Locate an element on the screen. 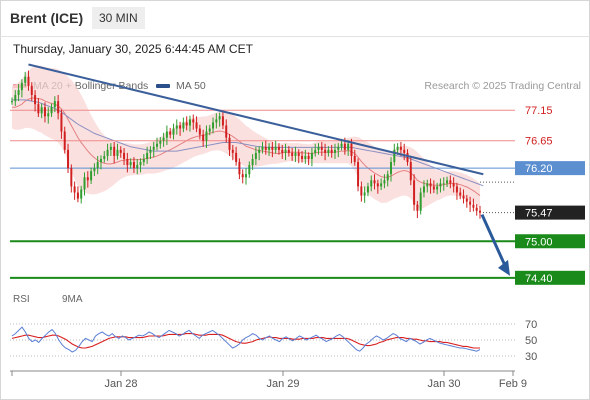  resistance-label-76.65: 76.65 is located at coordinates (539, 142).